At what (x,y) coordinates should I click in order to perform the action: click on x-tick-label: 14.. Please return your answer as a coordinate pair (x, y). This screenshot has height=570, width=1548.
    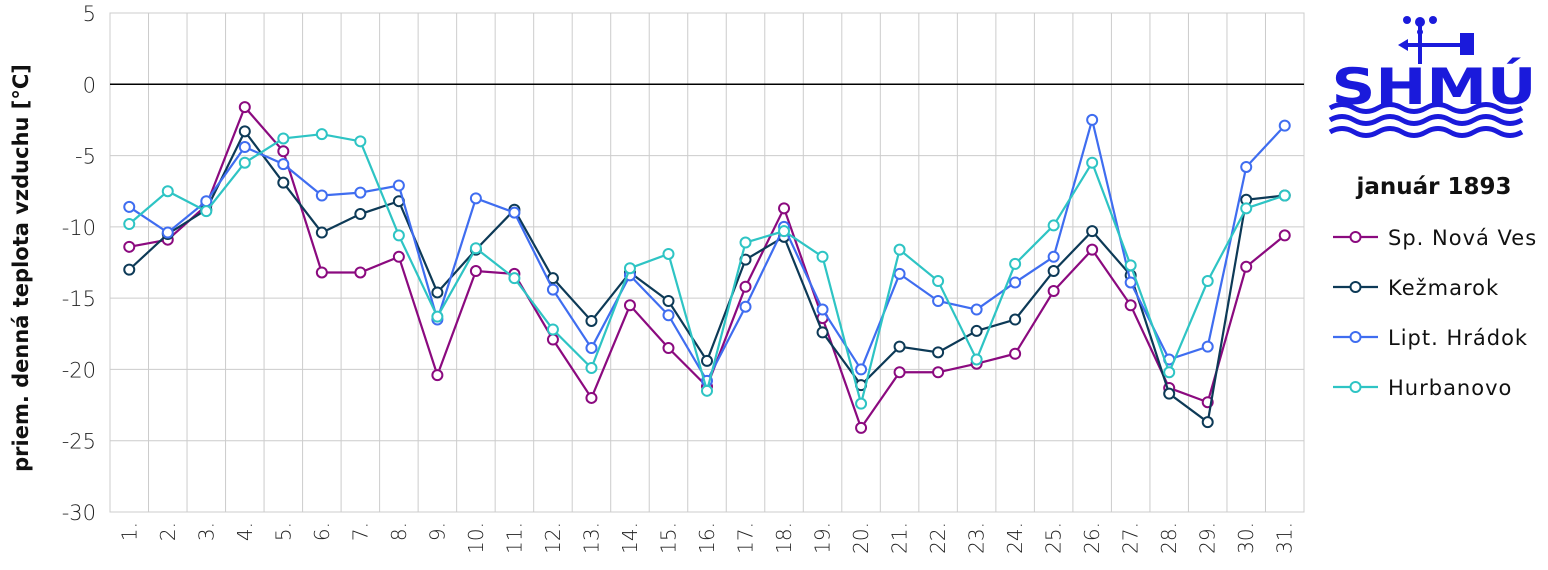
    Looking at the image, I should click on (630, 538).